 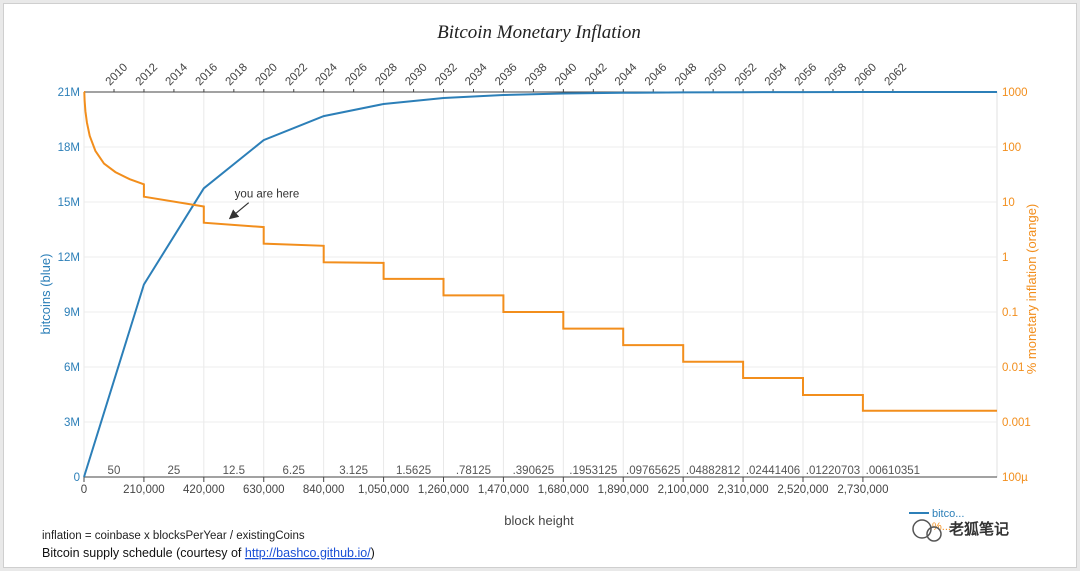 What do you see at coordinates (353, 471) in the screenshot?
I see `block-reward-label: 3.125` at bounding box center [353, 471].